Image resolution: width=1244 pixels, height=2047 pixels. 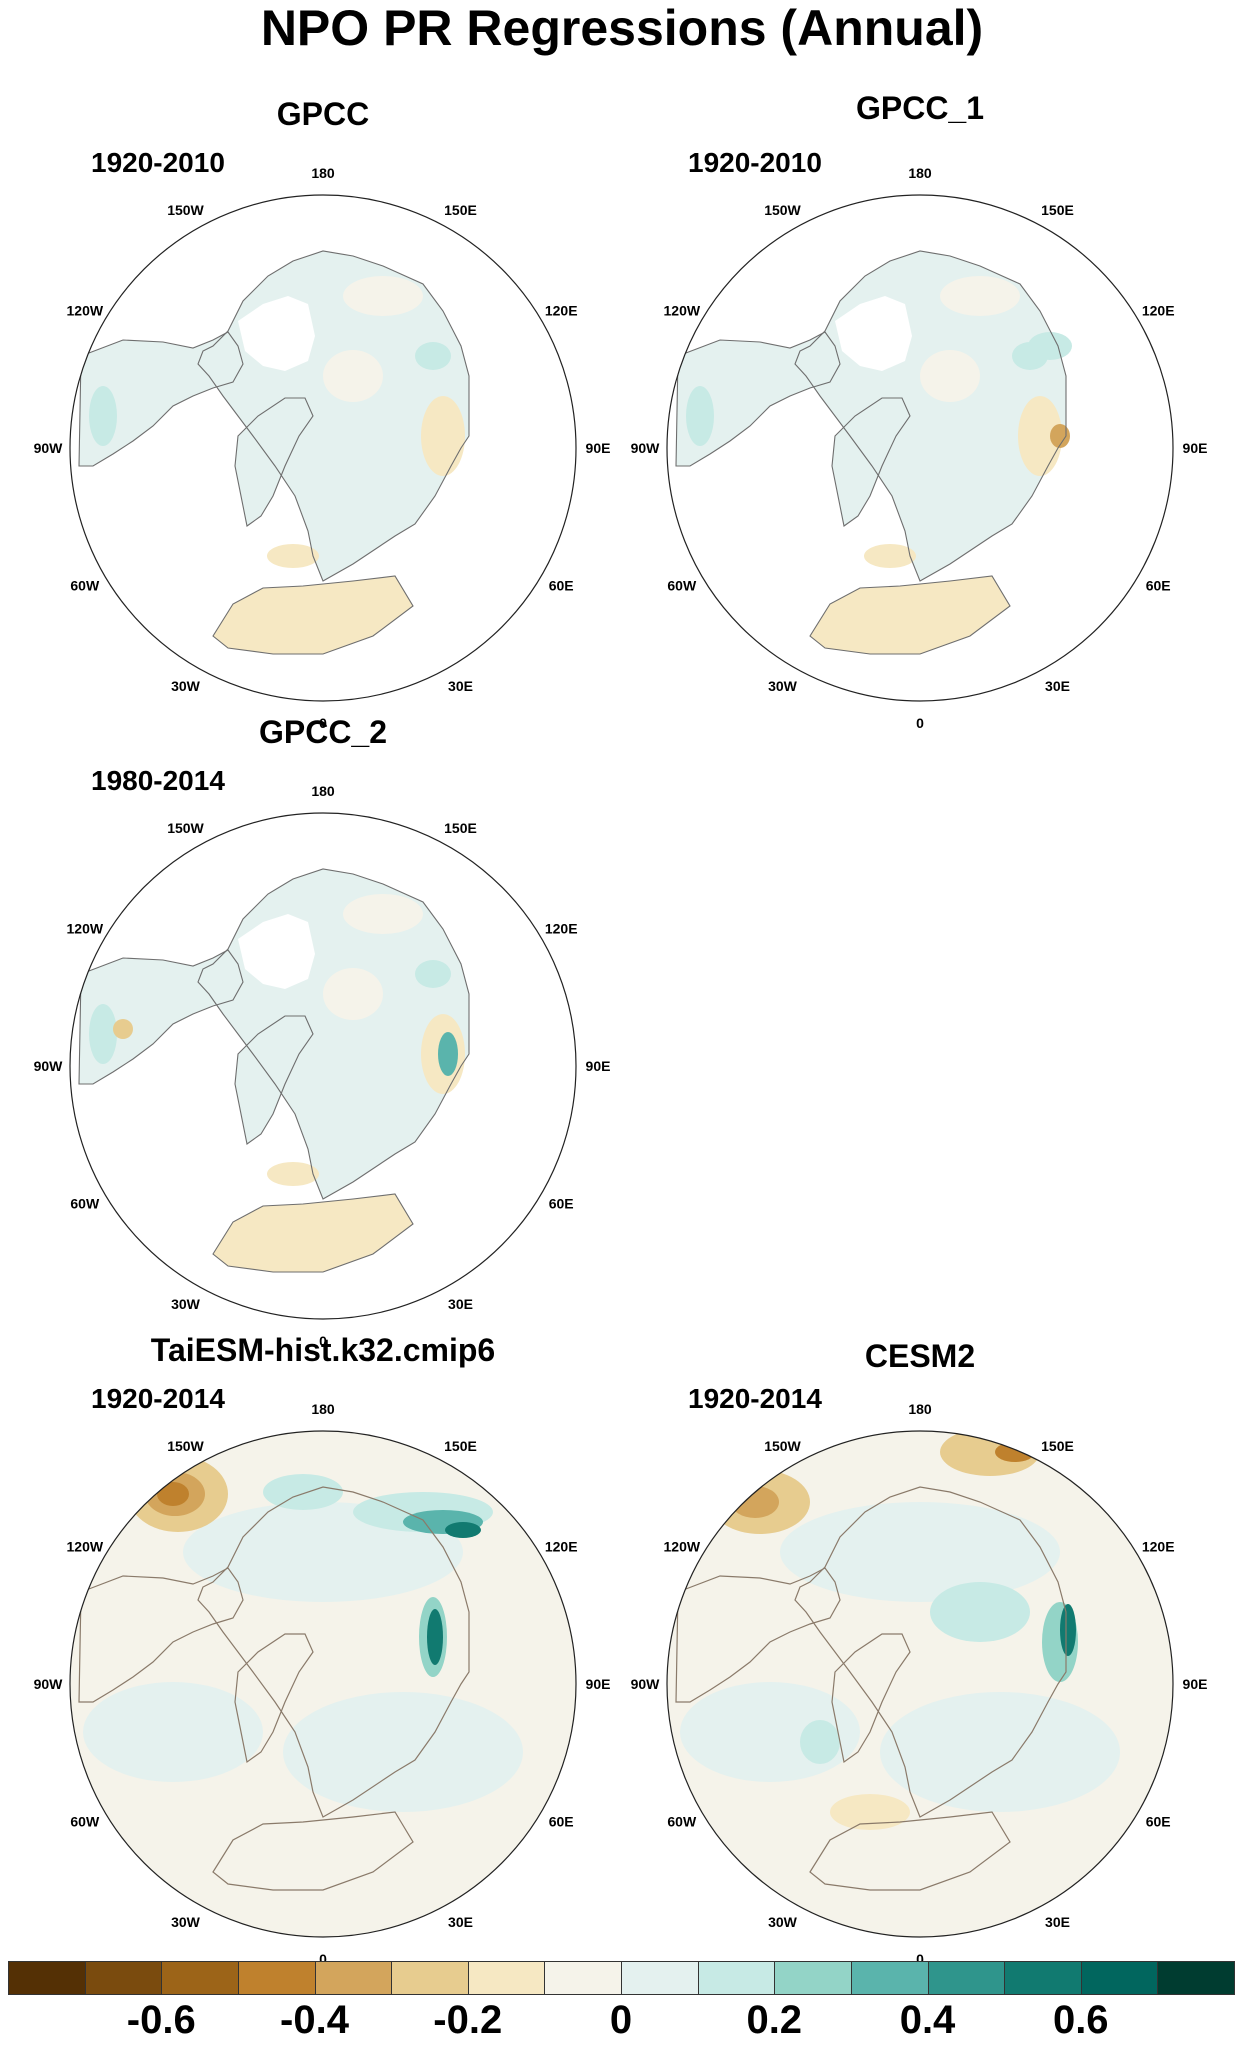 I want to click on colorbar-tick: 0.2, so click(x=774, y=2020).